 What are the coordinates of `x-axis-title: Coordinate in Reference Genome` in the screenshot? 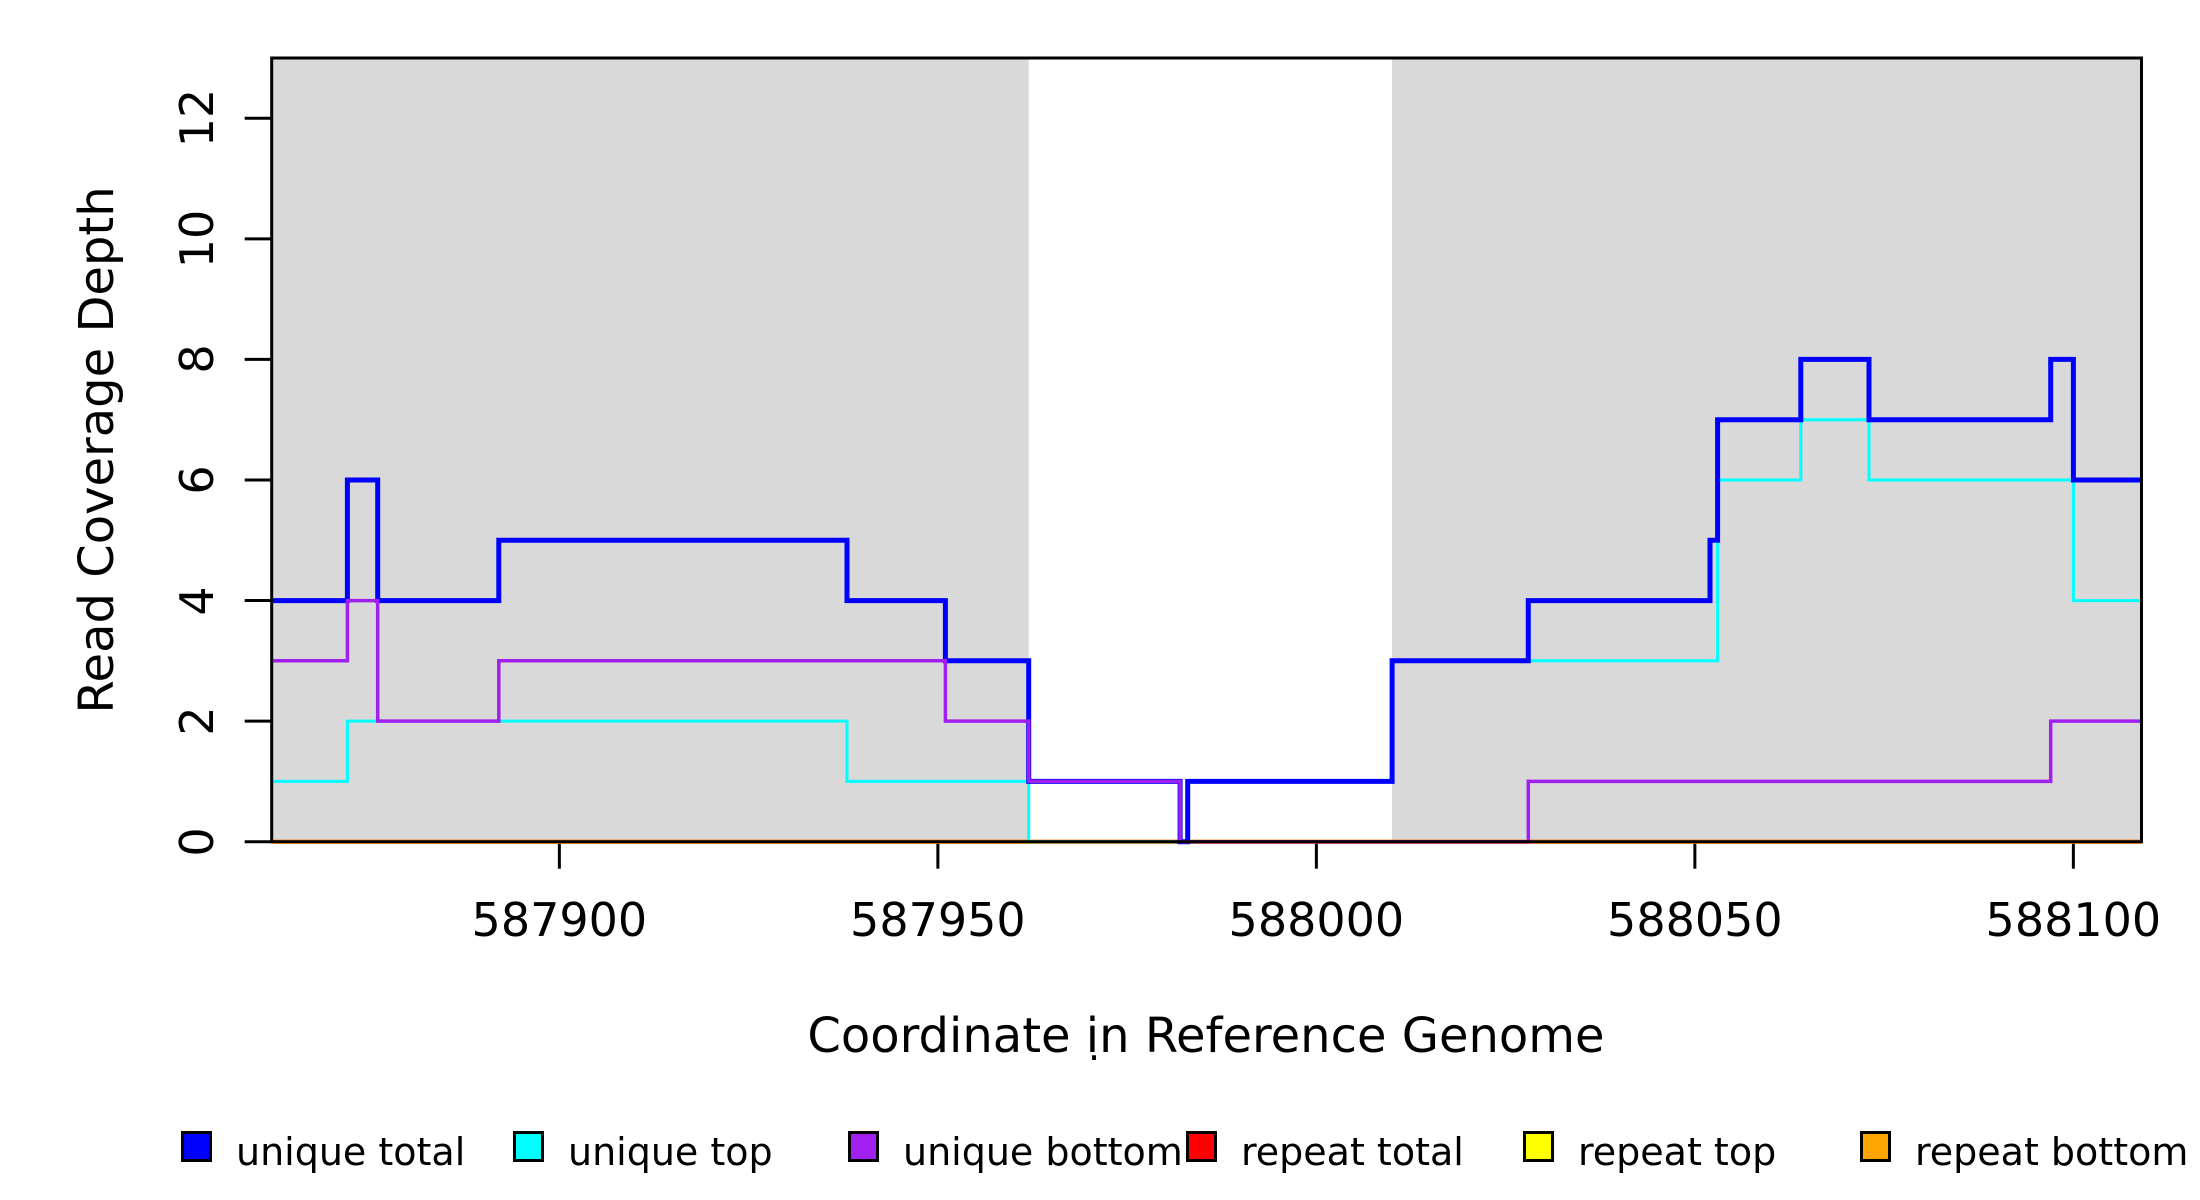 It's located at (1206, 1036).